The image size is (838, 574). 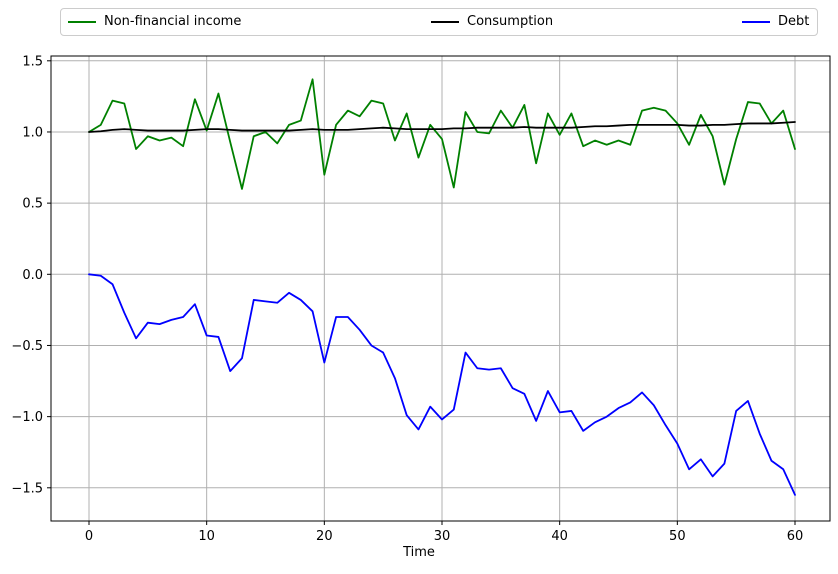 I want to click on legend-label: Consumption, so click(x=510, y=21).